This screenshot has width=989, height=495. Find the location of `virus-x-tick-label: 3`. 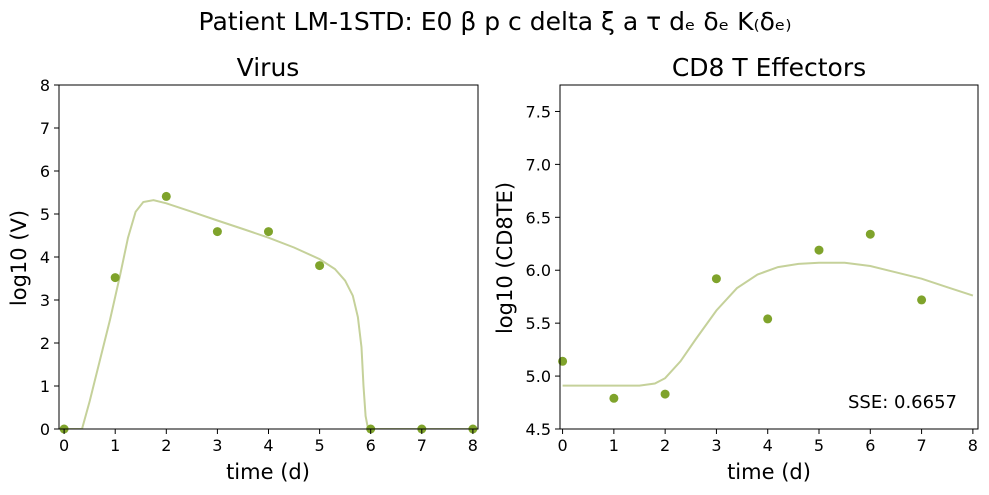

virus-x-tick-label: 3 is located at coordinates (217, 445).